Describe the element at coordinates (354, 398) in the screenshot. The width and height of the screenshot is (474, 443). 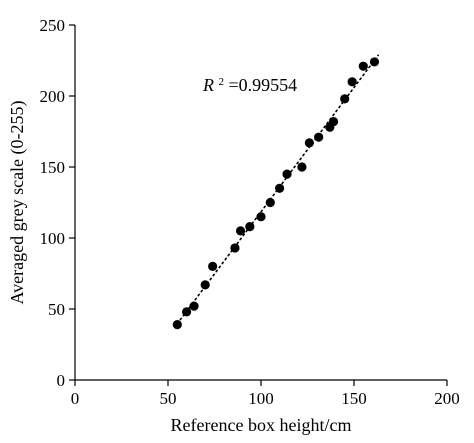
I see `x-tick-label: 150` at that location.